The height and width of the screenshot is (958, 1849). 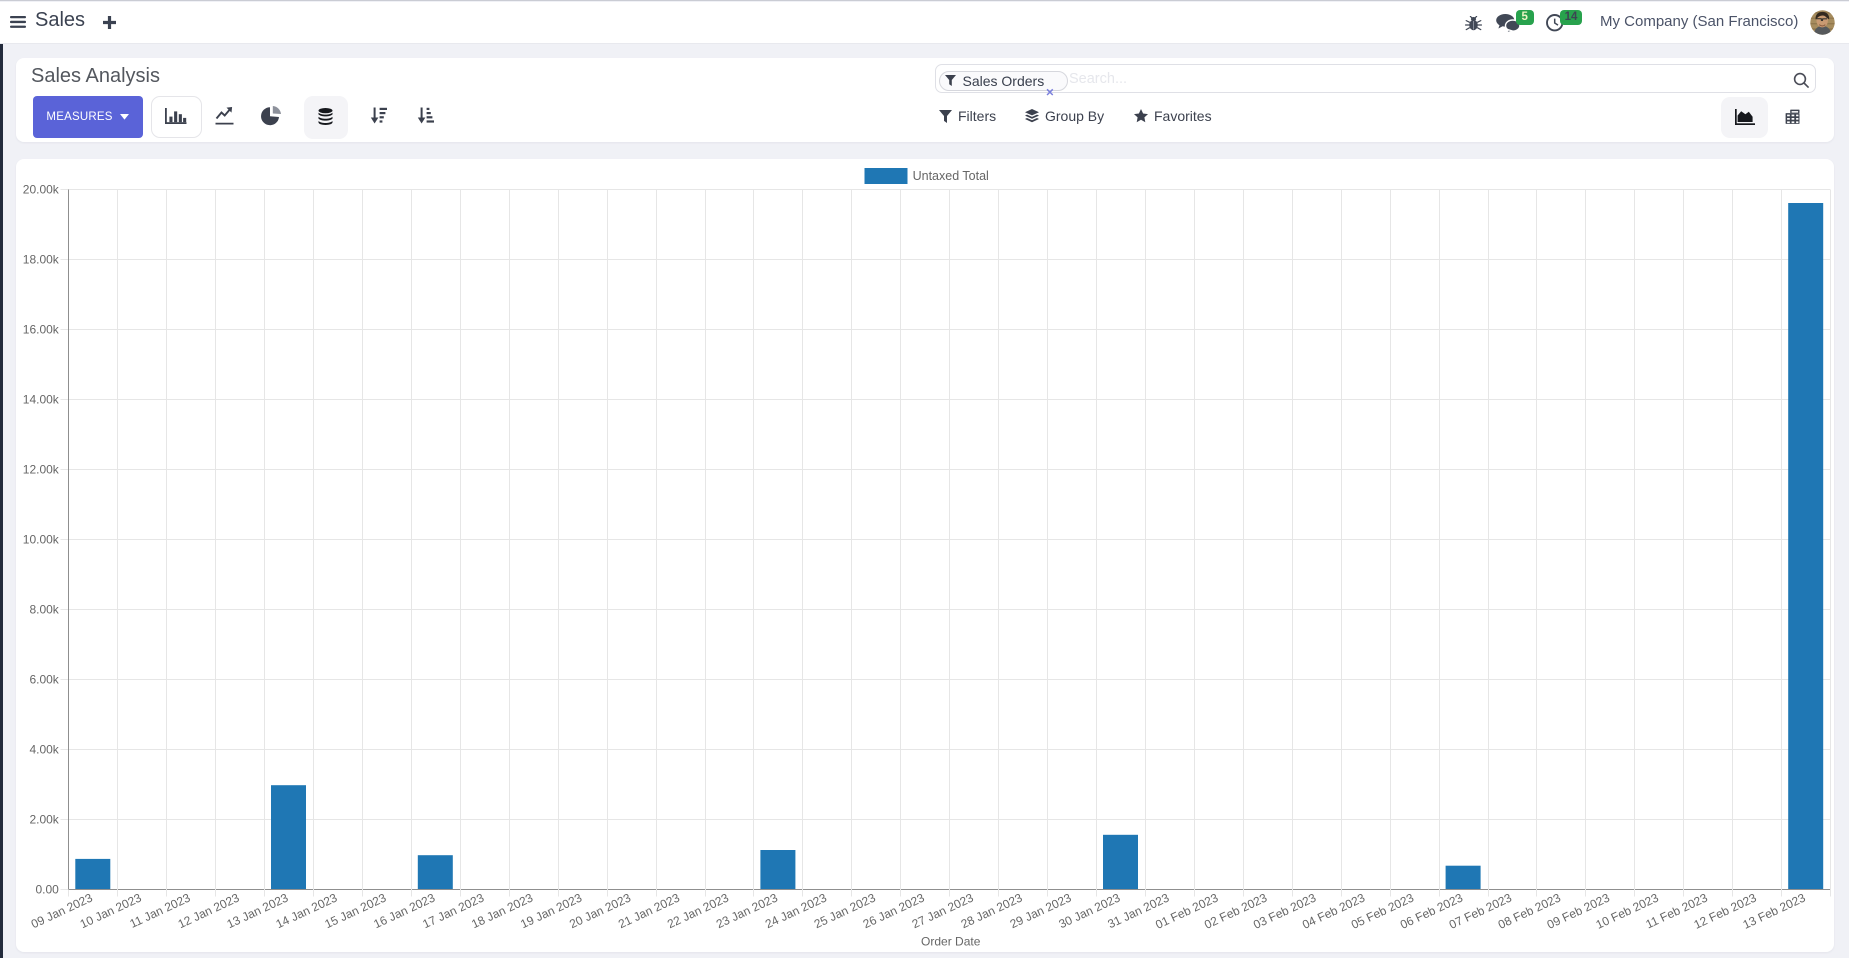 I want to click on svg-text: 20.00k, so click(x=40, y=190).